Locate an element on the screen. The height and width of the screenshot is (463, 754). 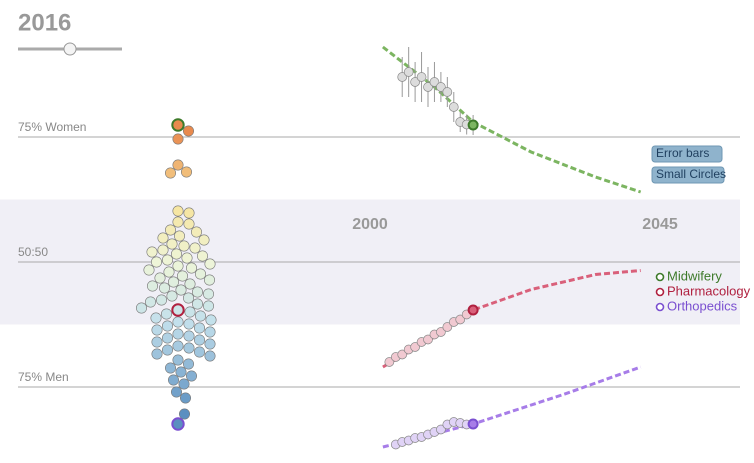
y-tick-label: 75% Women is located at coordinates (52, 127).